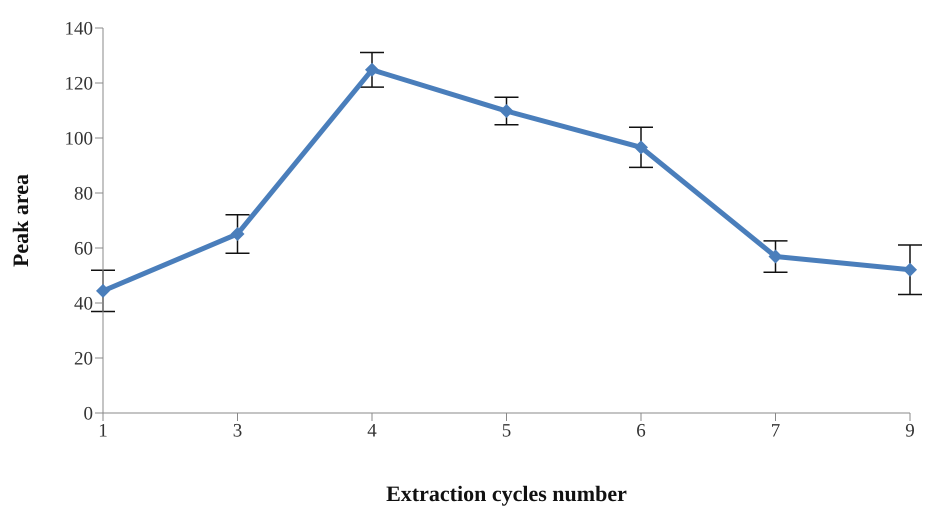  What do you see at coordinates (83, 359) in the screenshot?
I see `y-tick-label: 20` at bounding box center [83, 359].